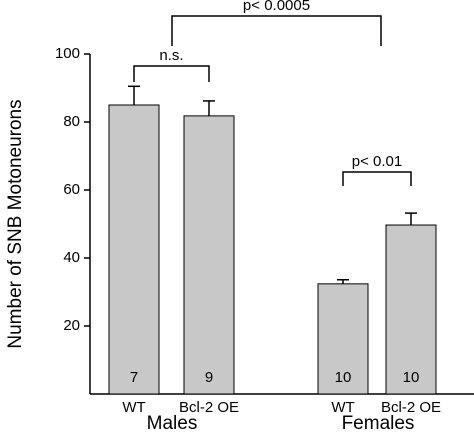 The image size is (474, 434). I want to click on y-tick-label: 80, so click(71, 121).